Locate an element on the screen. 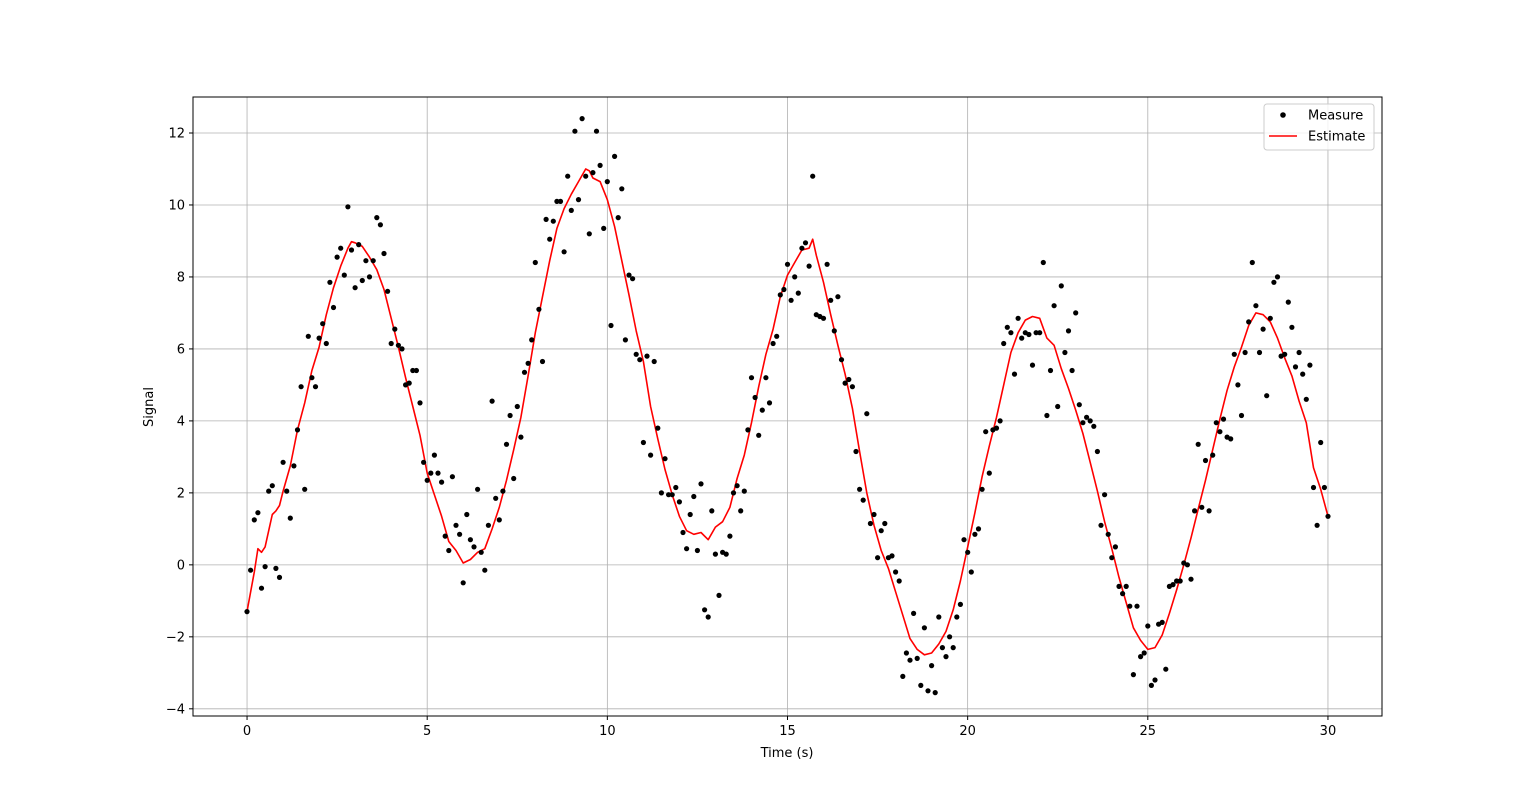 Image resolution: width=1536 pixels, height=805 pixels. x-tick-label: 15 is located at coordinates (787, 731).